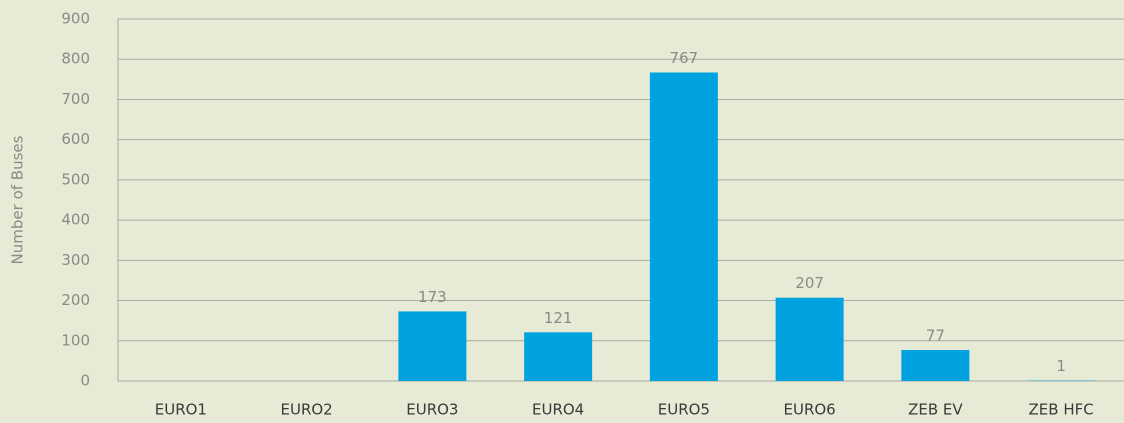 The image size is (1124, 423). Describe the element at coordinates (810, 410) in the screenshot. I see `x-tick-label: EURO6` at that location.